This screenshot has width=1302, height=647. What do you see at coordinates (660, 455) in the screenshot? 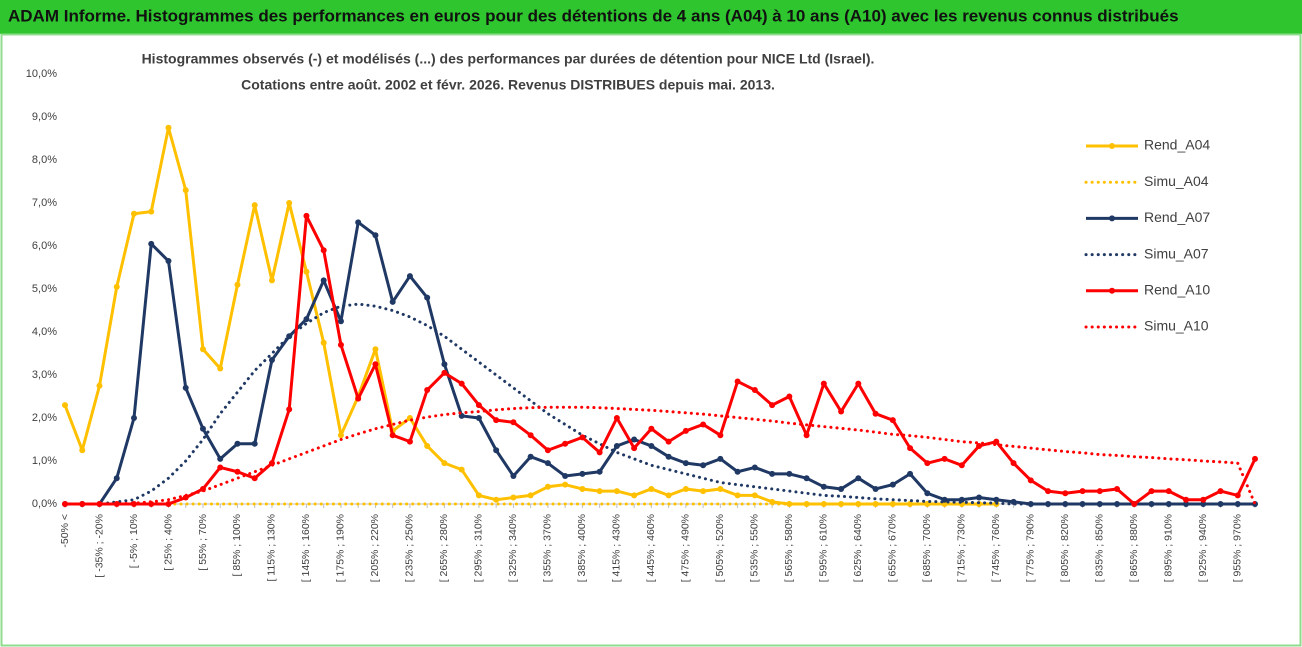
I see `series-line` at bounding box center [660, 455].